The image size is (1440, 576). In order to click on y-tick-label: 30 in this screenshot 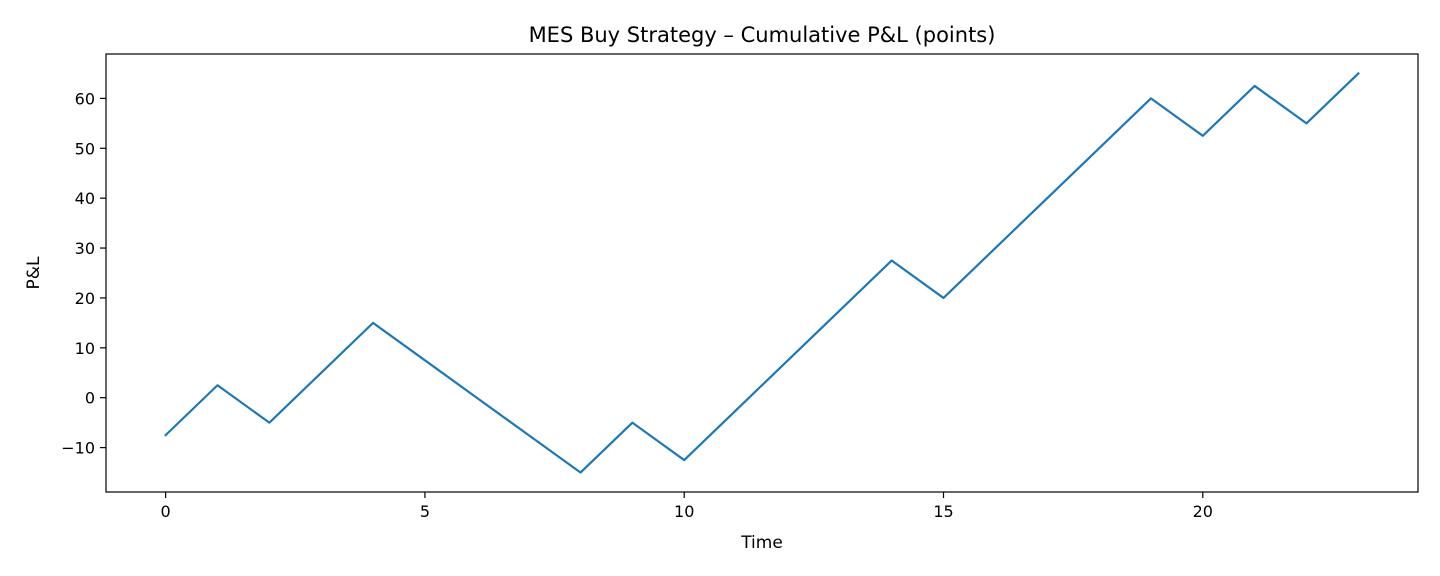, I will do `click(85, 248)`.